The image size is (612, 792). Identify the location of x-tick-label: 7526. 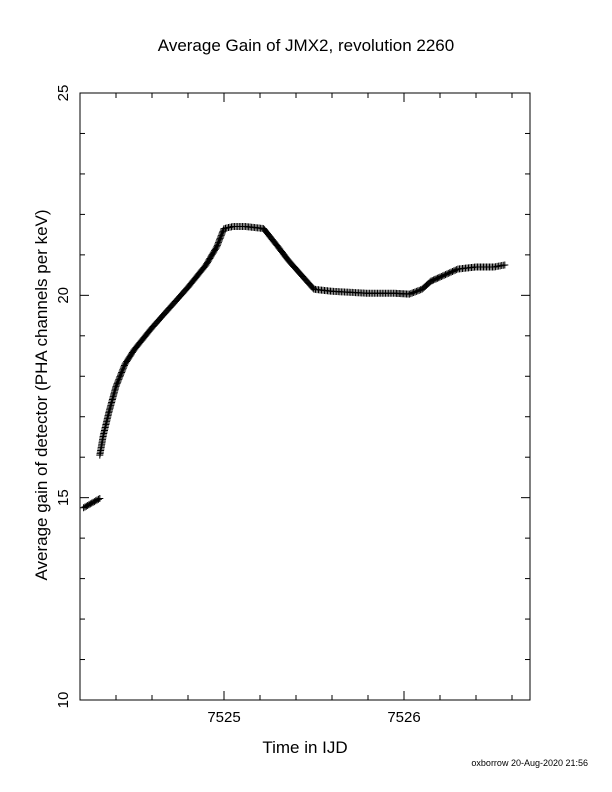
(403, 717).